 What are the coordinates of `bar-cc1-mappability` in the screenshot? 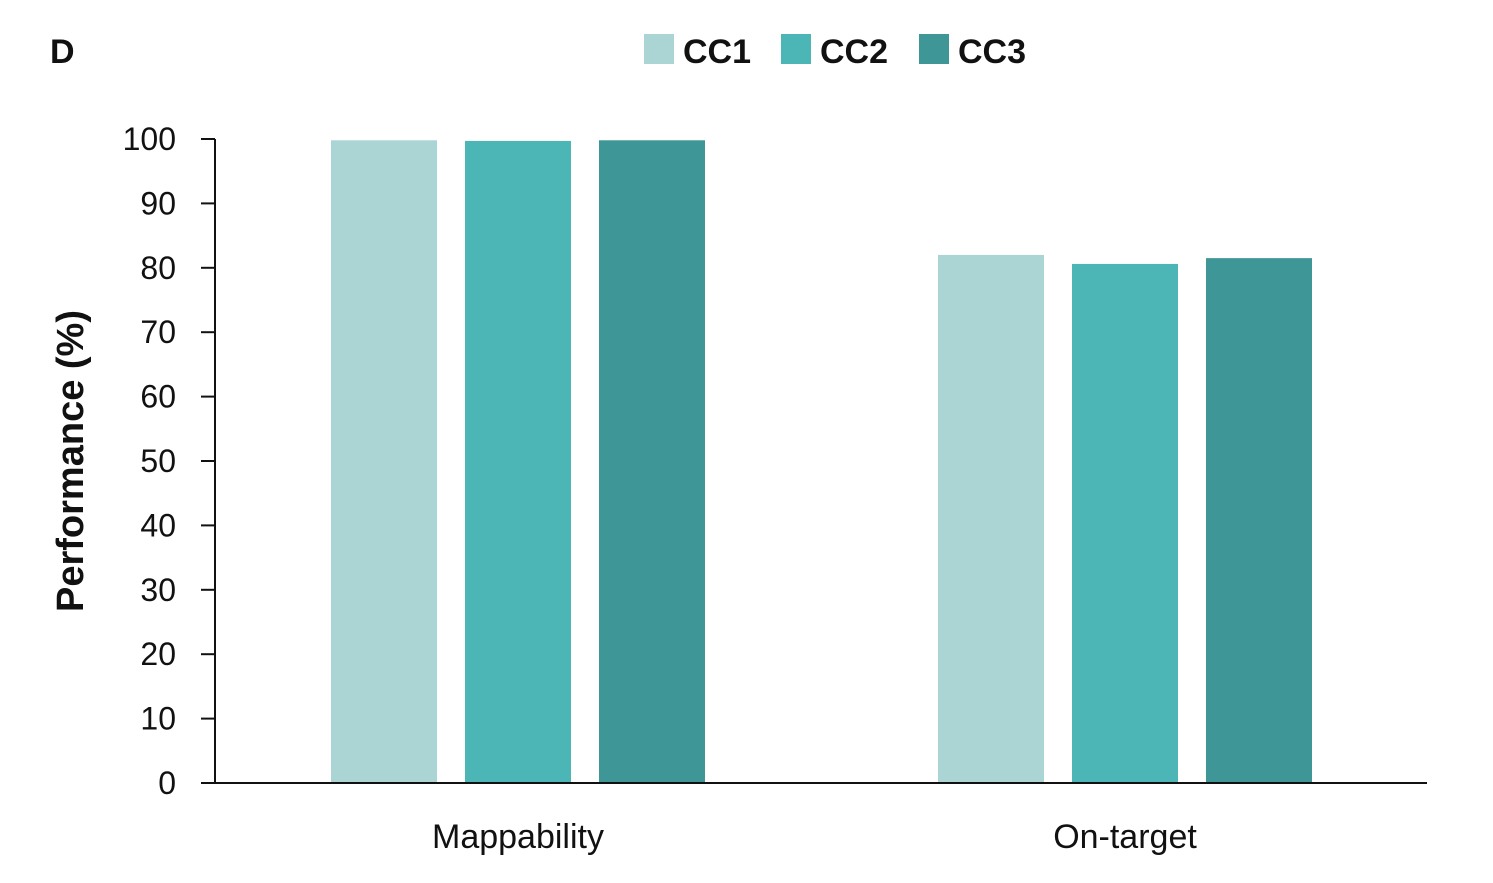 It's located at (384, 462).